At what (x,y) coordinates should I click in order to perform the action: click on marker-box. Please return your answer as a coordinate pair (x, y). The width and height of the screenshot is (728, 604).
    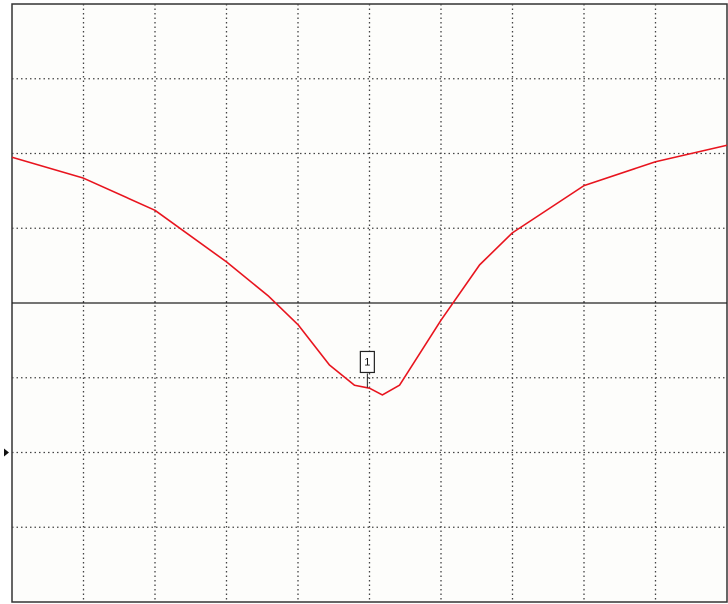
    Looking at the image, I should click on (367, 362).